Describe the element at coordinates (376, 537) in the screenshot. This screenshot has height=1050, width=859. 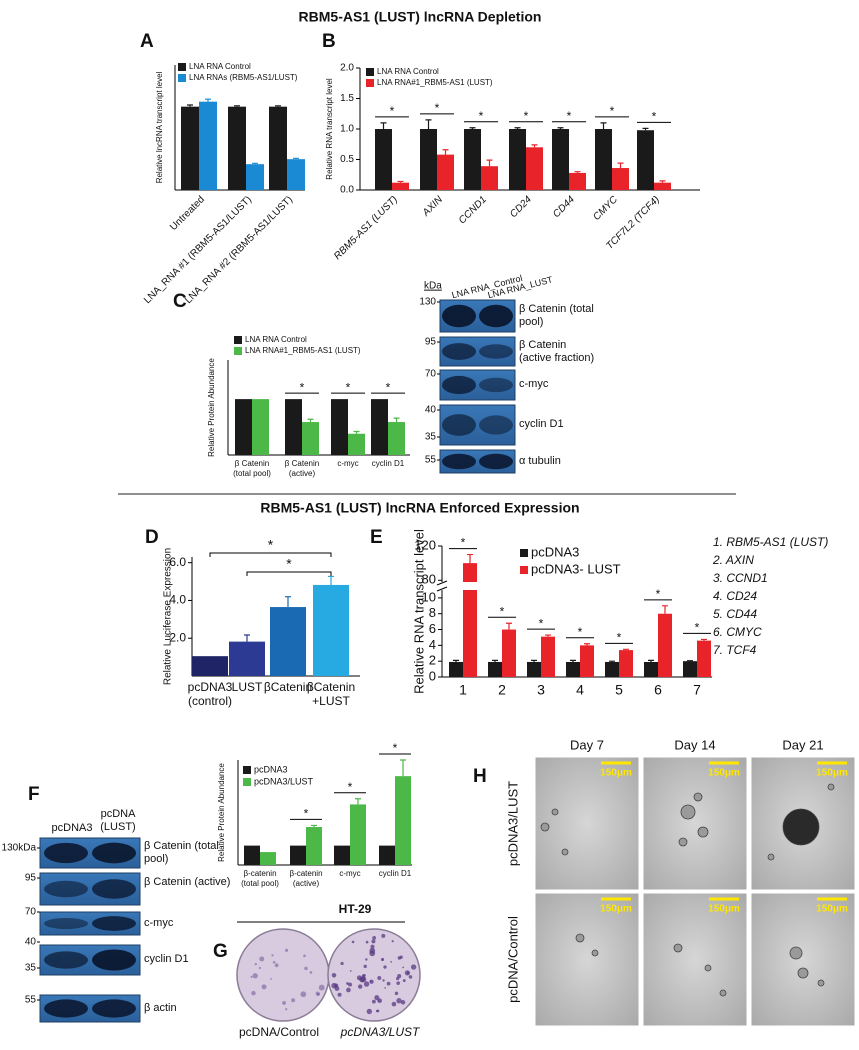
I see `panel-label: E` at that location.